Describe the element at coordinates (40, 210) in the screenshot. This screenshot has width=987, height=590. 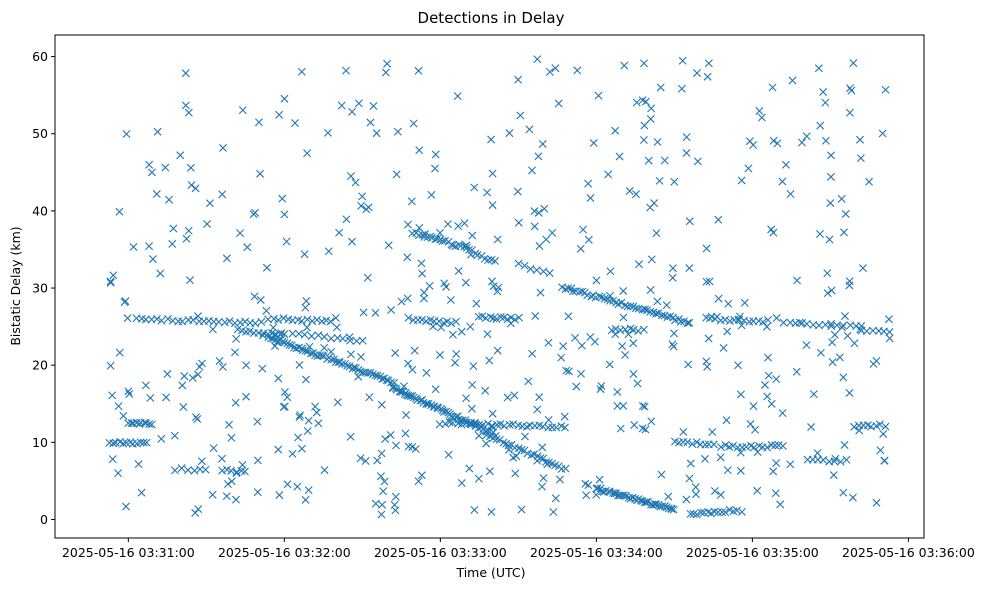
I see `y-tick-label: 40` at that location.